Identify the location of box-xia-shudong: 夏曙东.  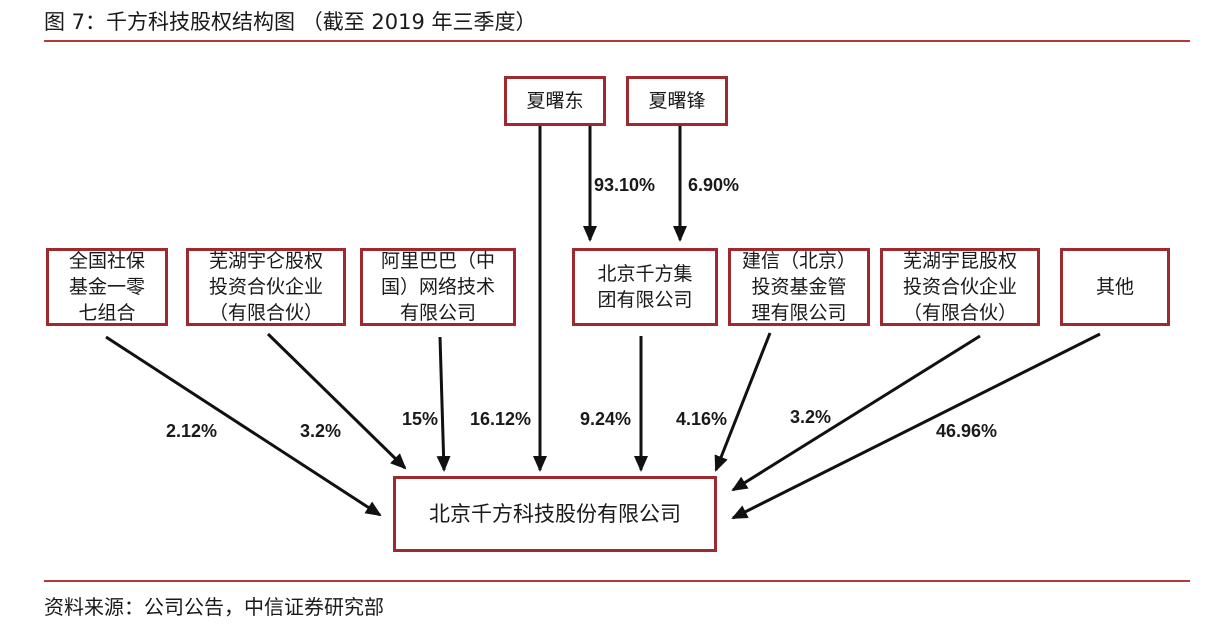
(555, 101).